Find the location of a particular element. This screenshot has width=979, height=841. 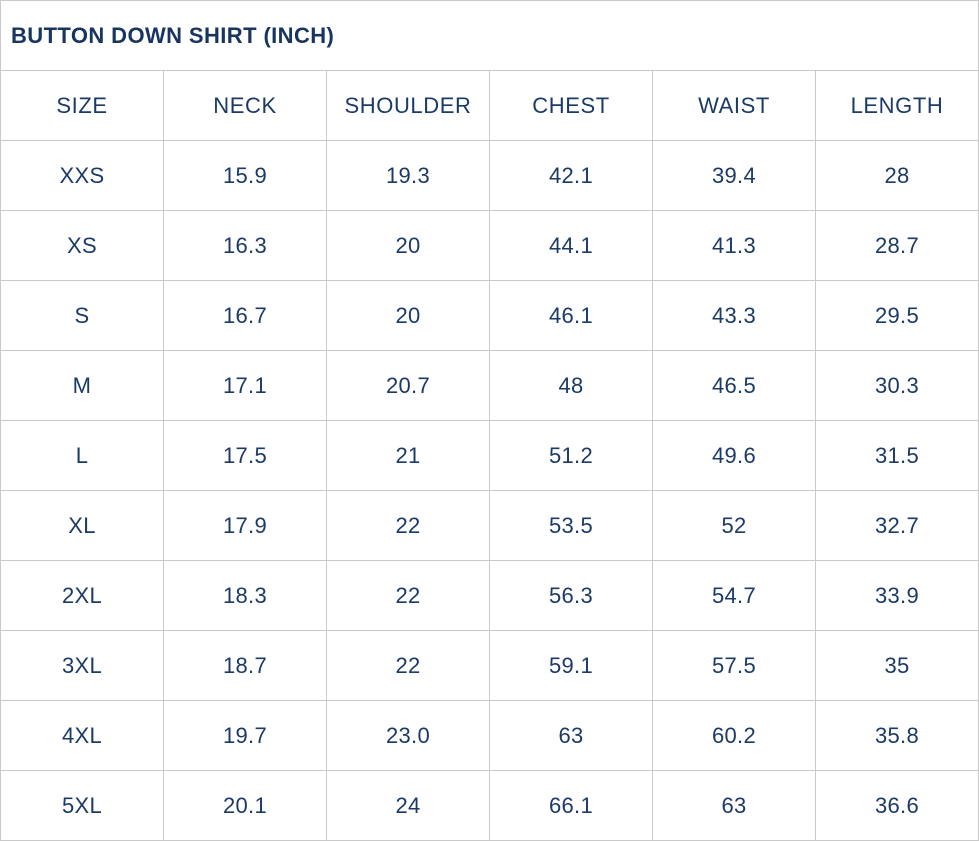

table-row-3xl: 3XL 18.7 22 59.1 57.5 35 is located at coordinates (489, 665).